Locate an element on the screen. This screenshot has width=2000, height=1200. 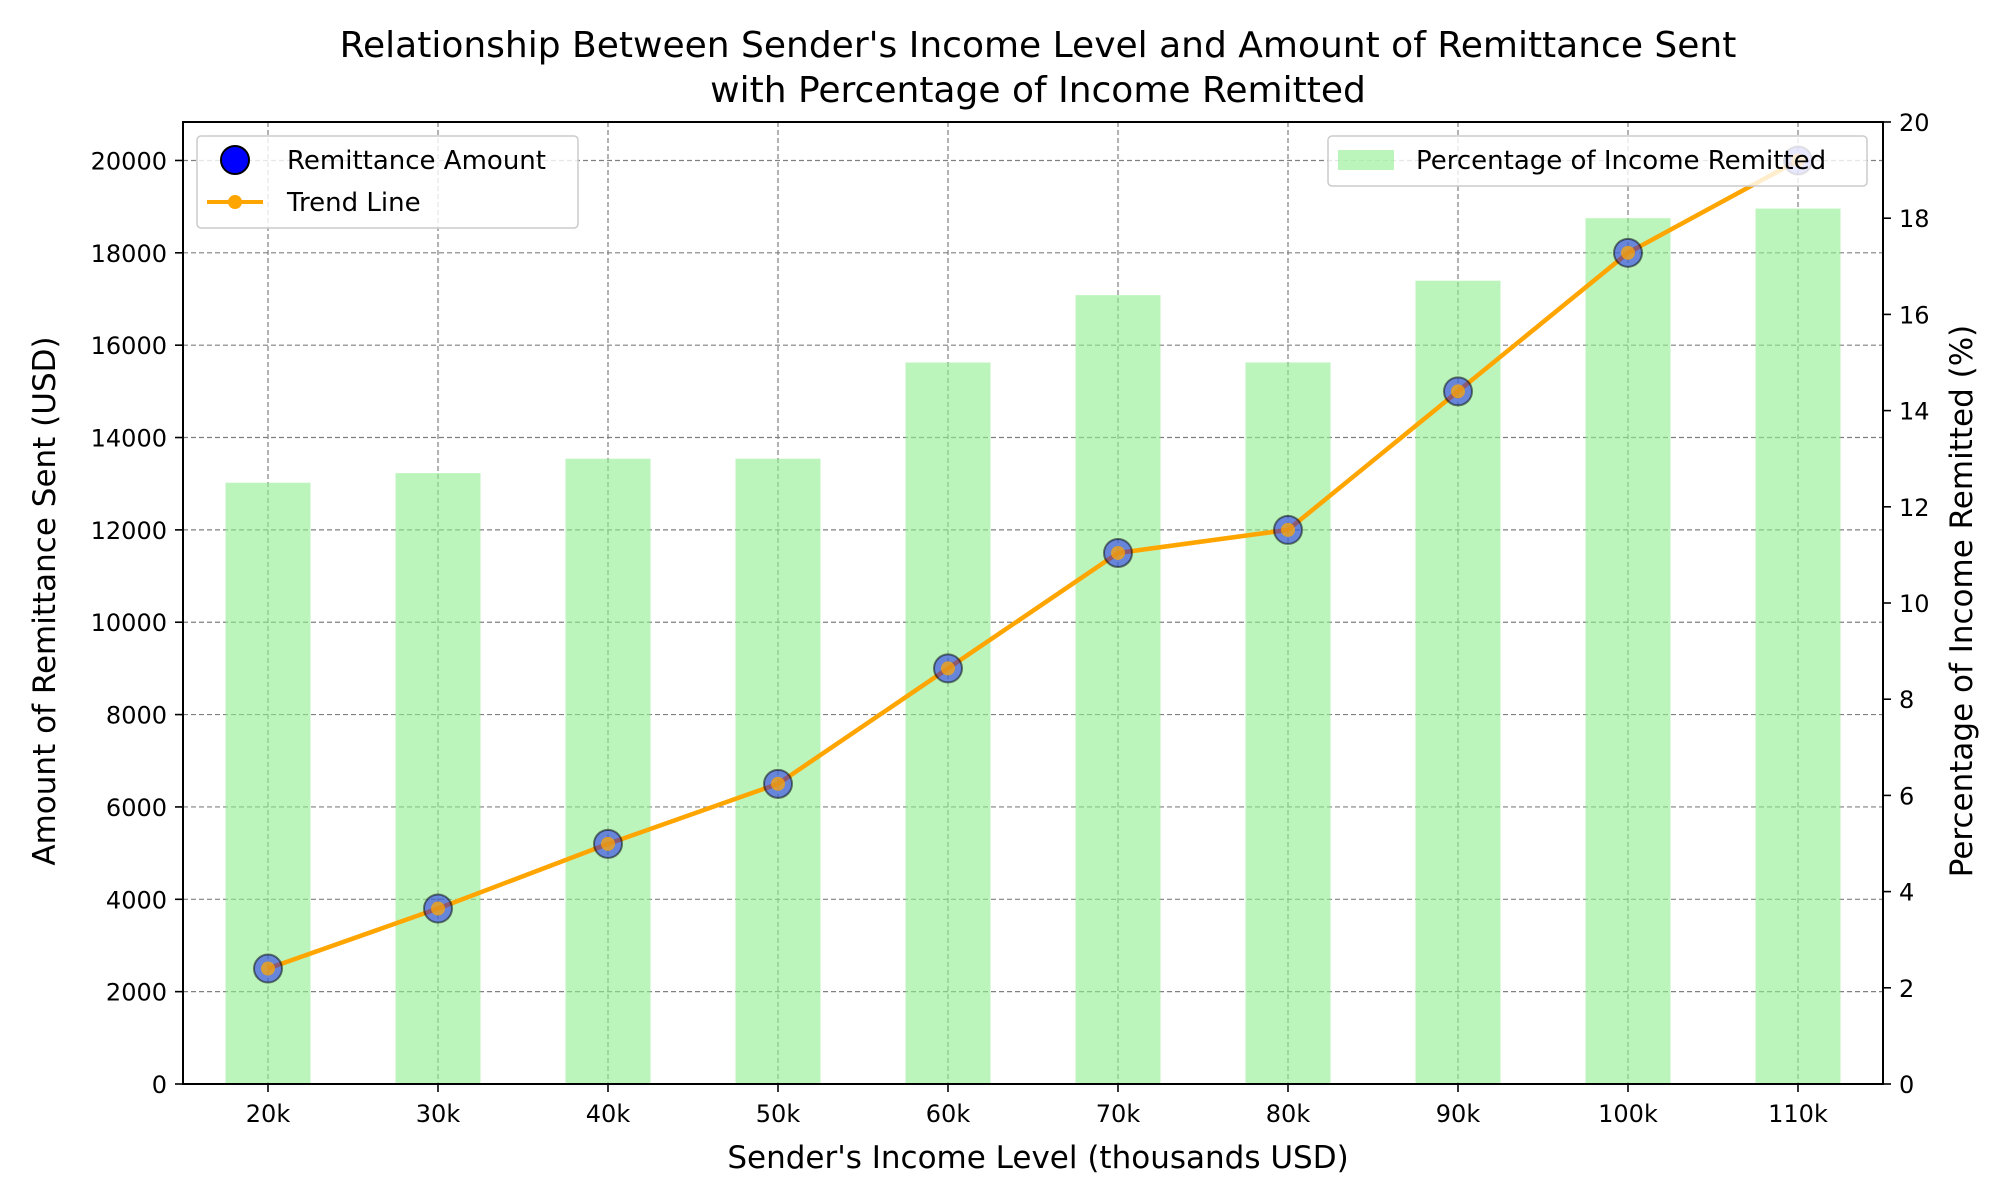
y2-tick-label-4: 4 is located at coordinates (1906, 893).